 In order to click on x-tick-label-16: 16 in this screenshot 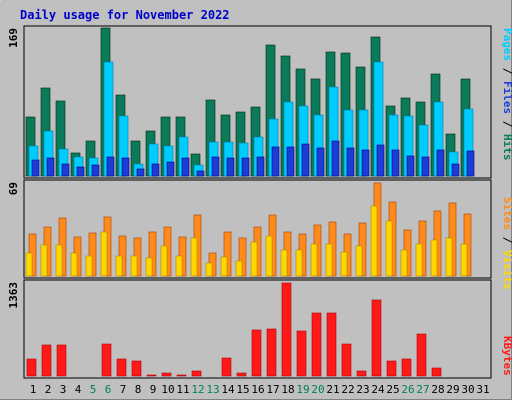, I will do `click(257, 389)`.